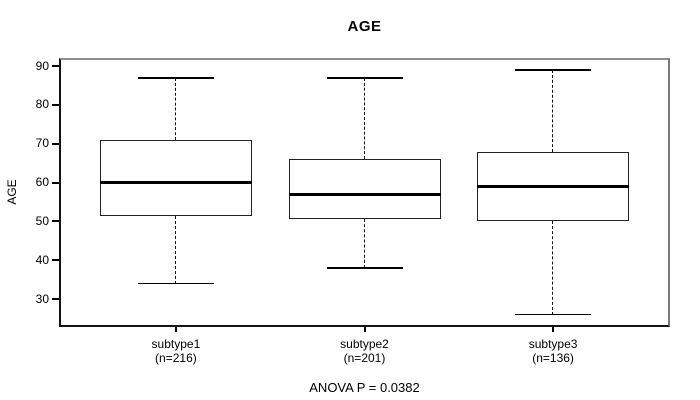 This screenshot has width=700, height=400. Describe the element at coordinates (553, 357) in the screenshot. I see `group-sample-size: (n=136)` at that location.